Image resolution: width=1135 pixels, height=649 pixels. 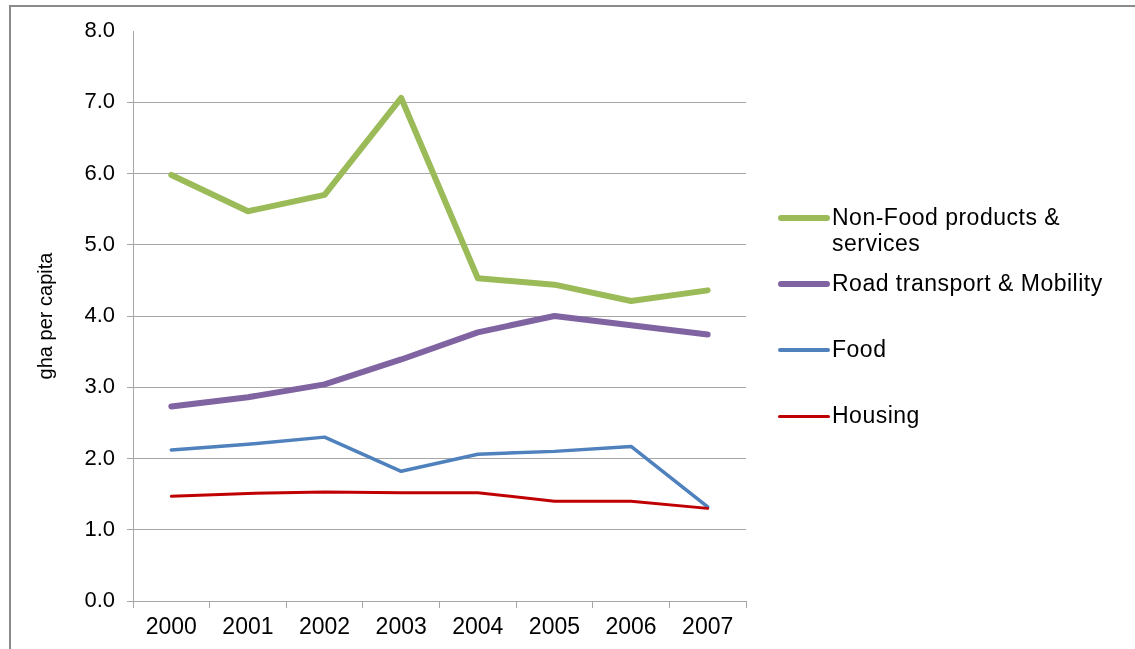 What do you see at coordinates (478, 626) in the screenshot?
I see `x-tick-label: 2004` at bounding box center [478, 626].